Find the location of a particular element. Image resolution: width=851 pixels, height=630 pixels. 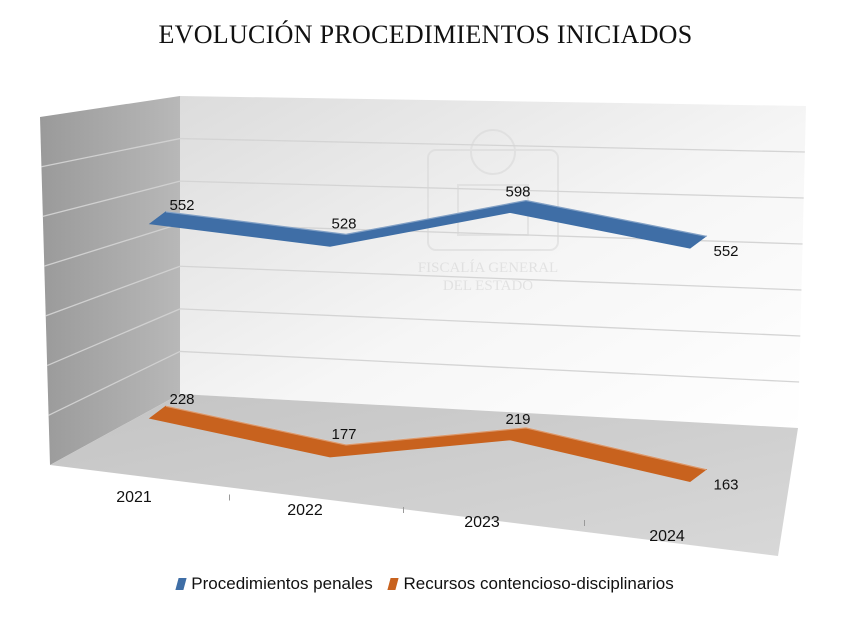

legend-item-recursos-contencioso: Recursos contencioso-disciplinarios is located at coordinates (530, 584).